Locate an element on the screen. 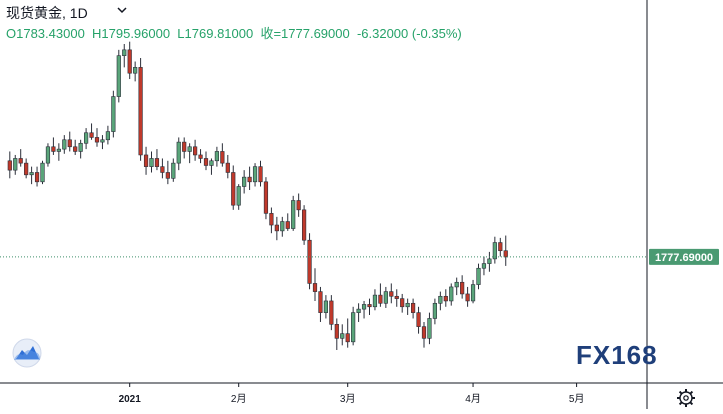 The width and height of the screenshot is (723, 414). instrument-title: 现货黄金, 1D is located at coordinates (47, 13).